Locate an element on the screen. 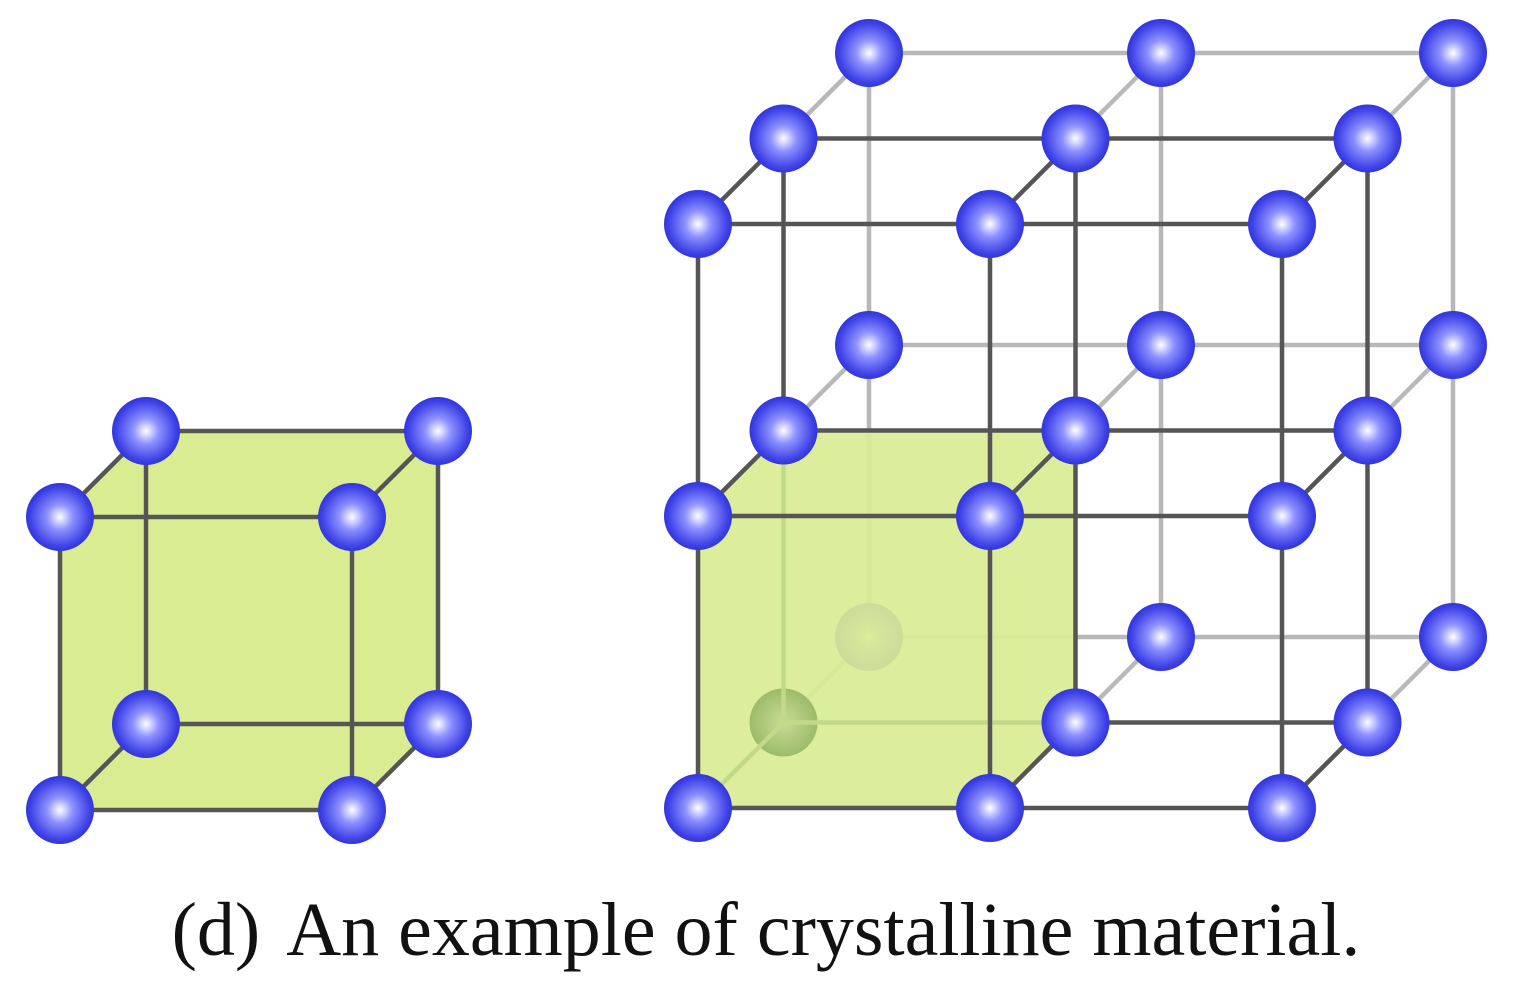 The width and height of the screenshot is (1532, 998). caption-text: An example of crystalline material. is located at coordinates (823, 930).